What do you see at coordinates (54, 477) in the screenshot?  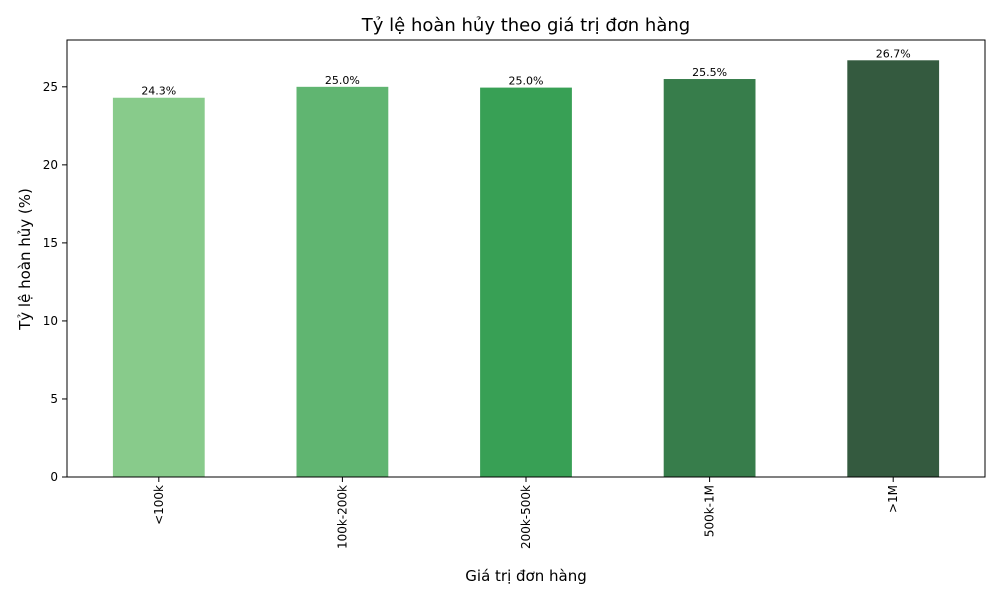 I see `y-tick-label: 0` at bounding box center [54, 477].